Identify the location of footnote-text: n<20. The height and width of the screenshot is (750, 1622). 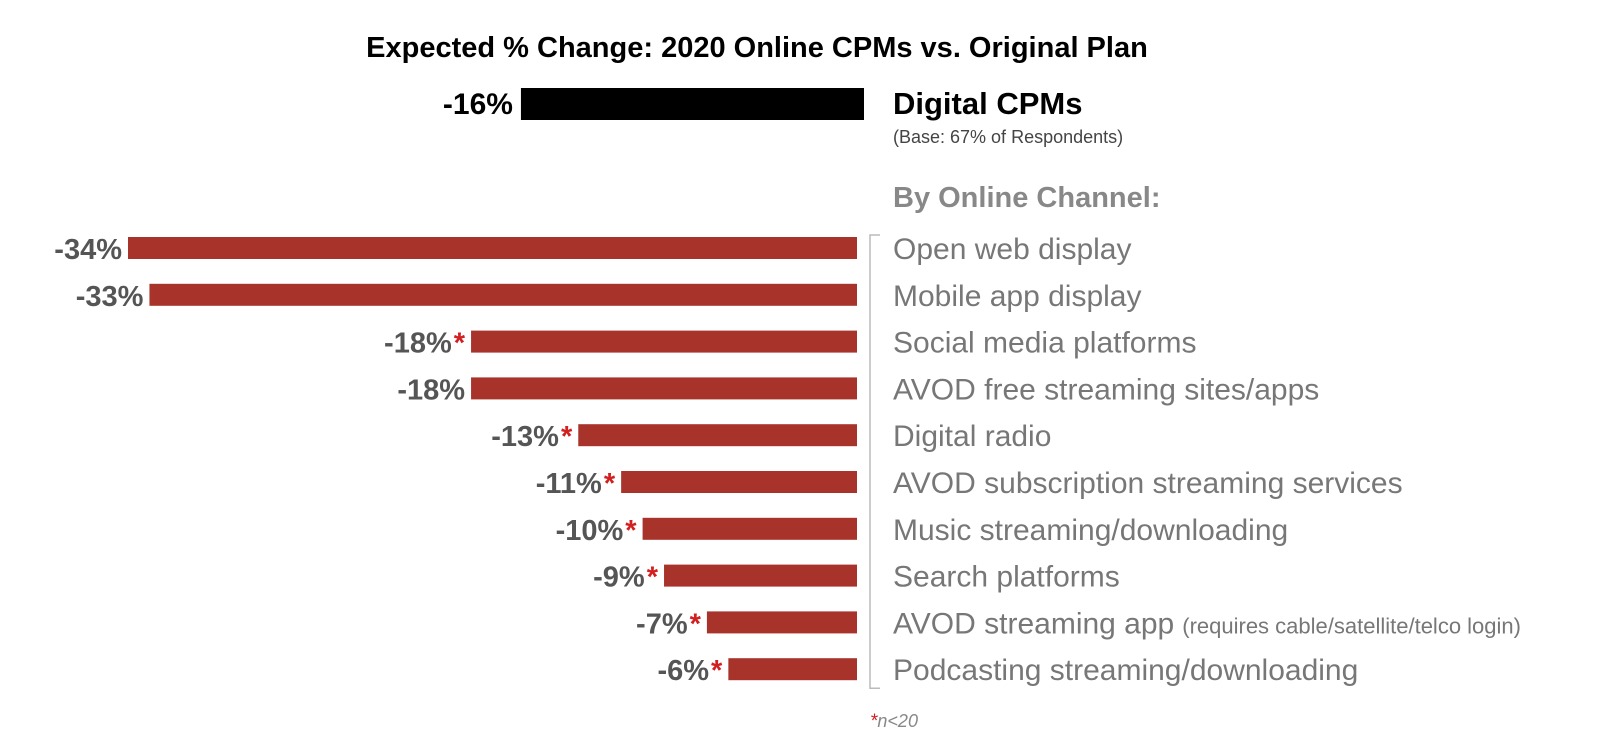
(897, 721).